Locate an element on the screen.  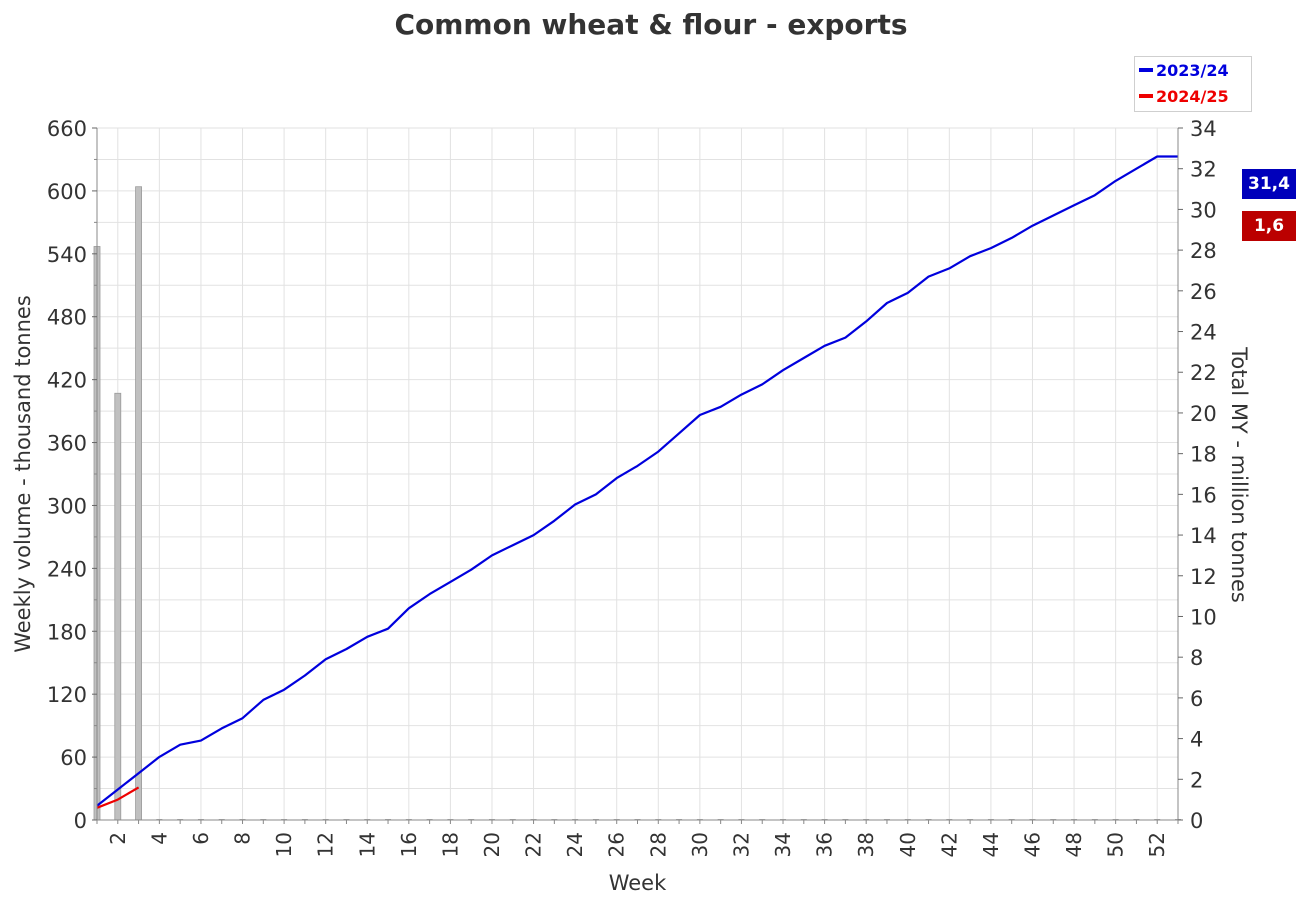
x-tick-label: 4 is located at coordinates (159, 838).